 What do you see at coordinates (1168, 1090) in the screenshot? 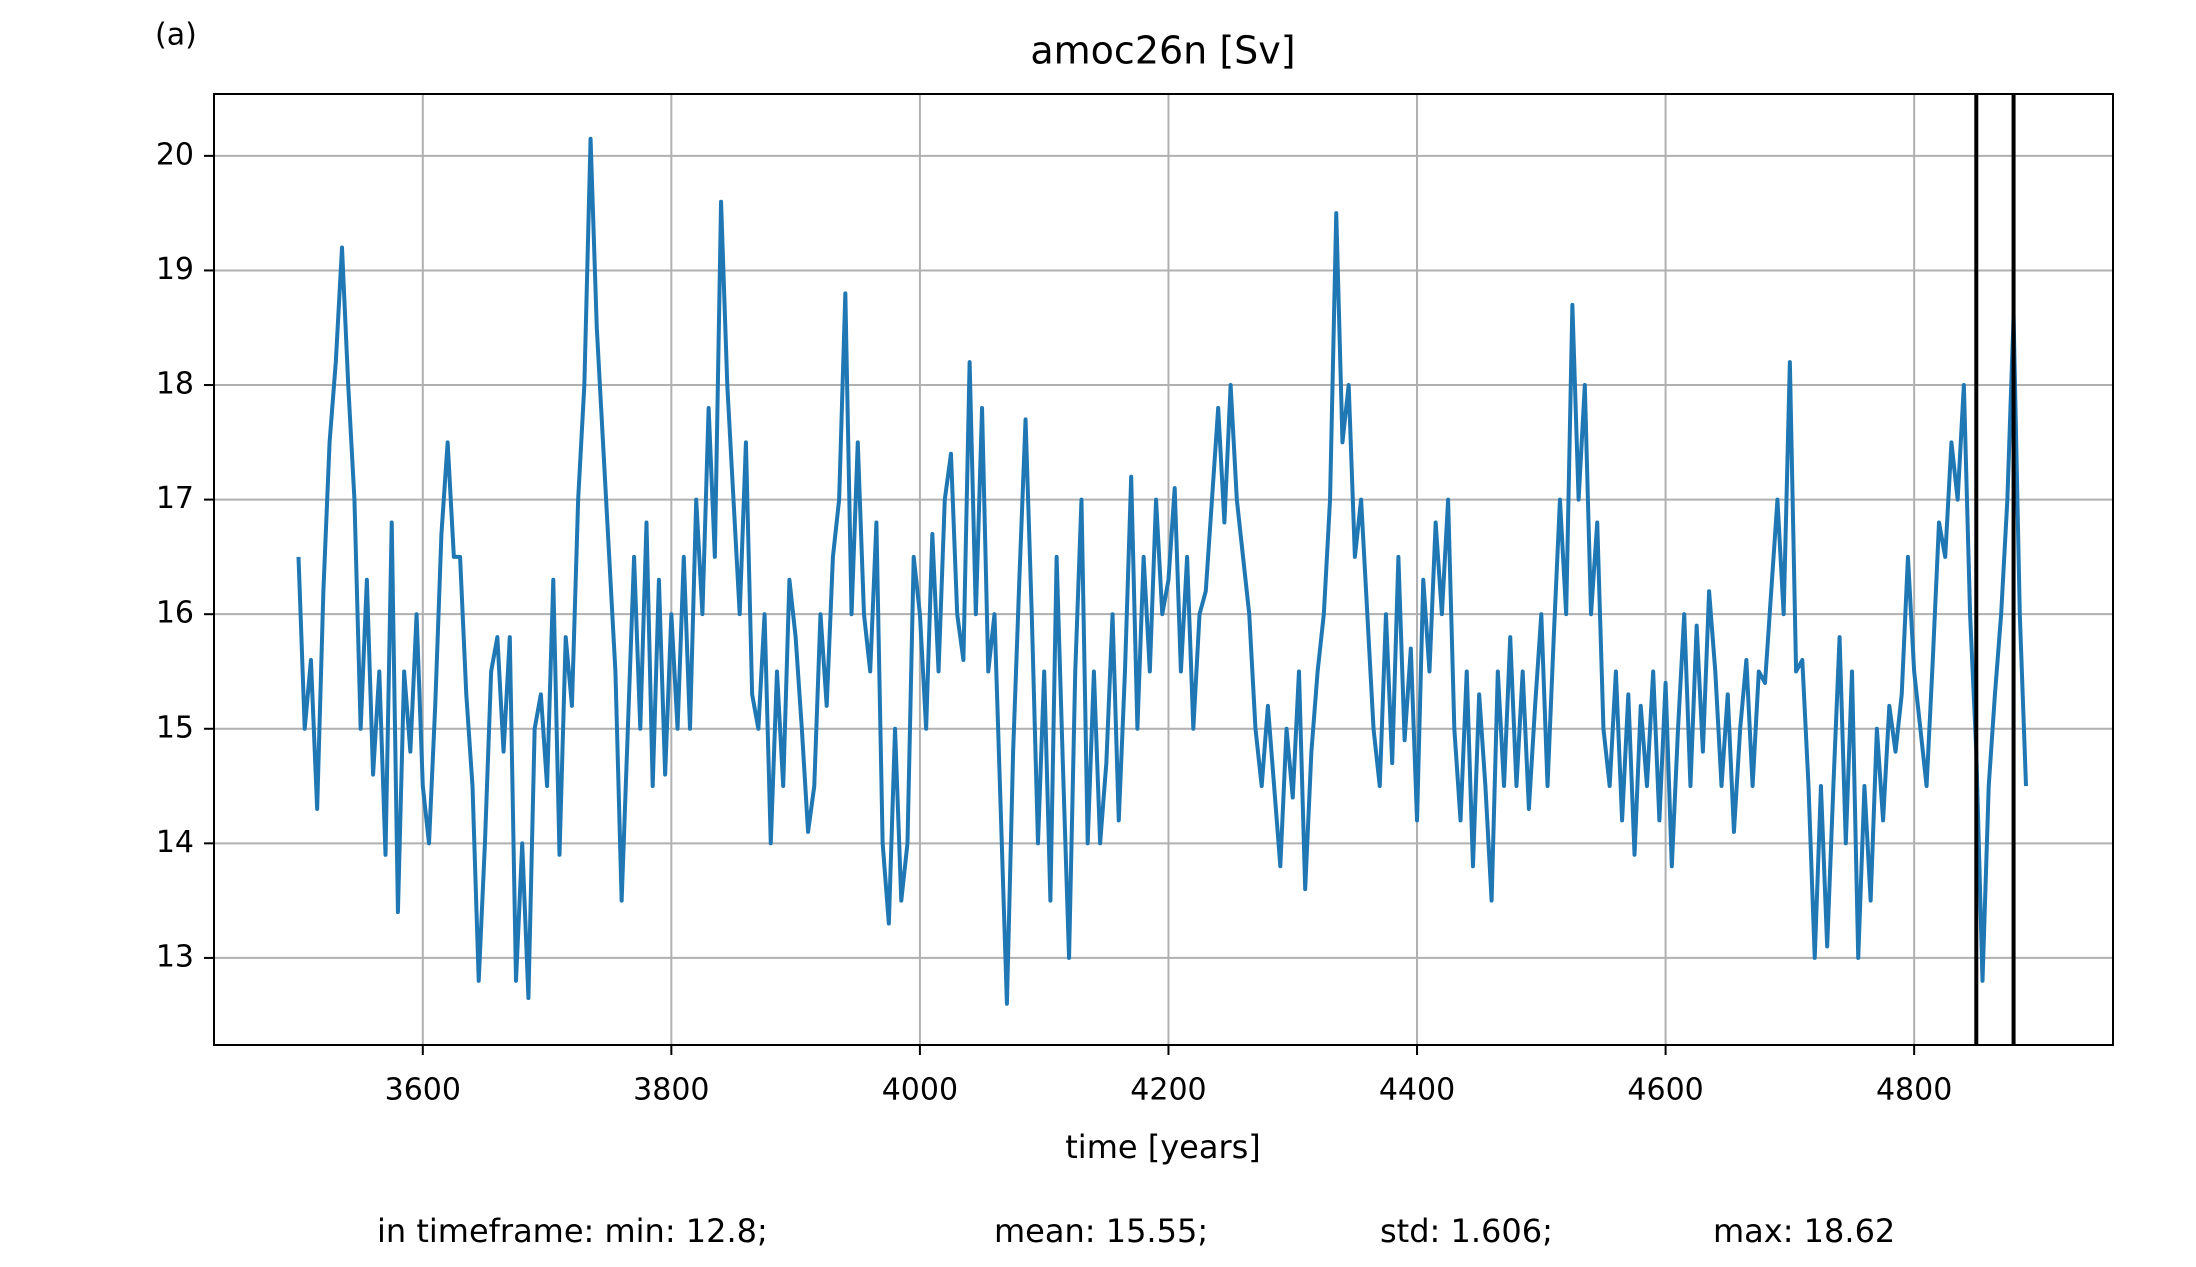
I see `x-tick-label: 4200` at bounding box center [1168, 1090].